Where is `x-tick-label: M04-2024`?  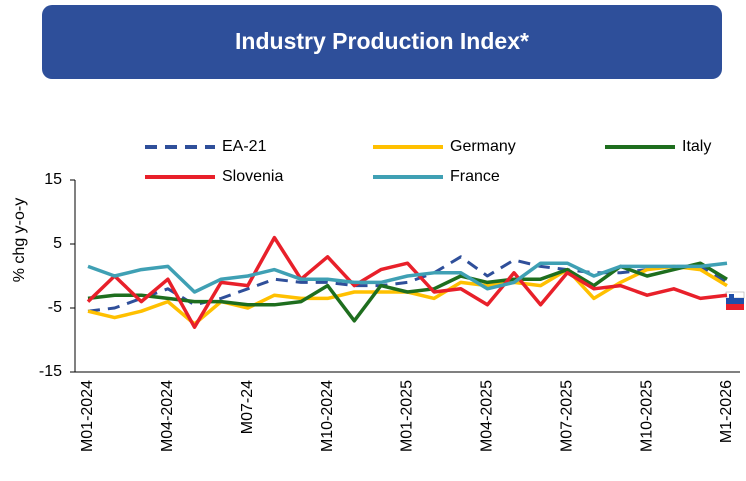 x-tick-label: M04-2024 is located at coordinates (167, 416).